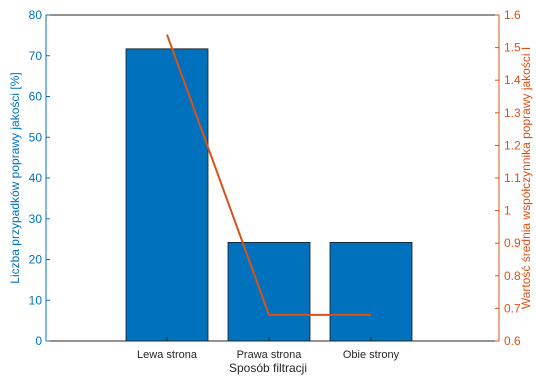  What do you see at coordinates (167, 355) in the screenshot?
I see `x-tick-label-0: Lewa strona` at bounding box center [167, 355].